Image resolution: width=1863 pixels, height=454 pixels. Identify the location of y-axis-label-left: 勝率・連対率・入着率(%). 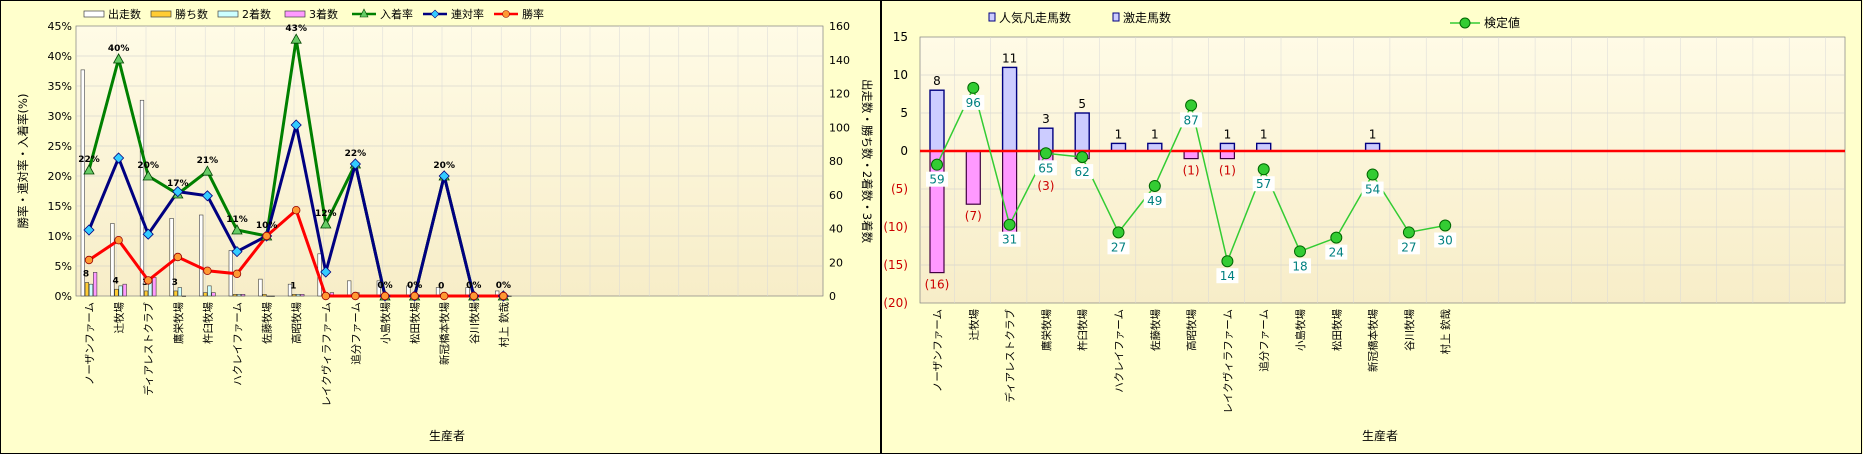
(23, 161).